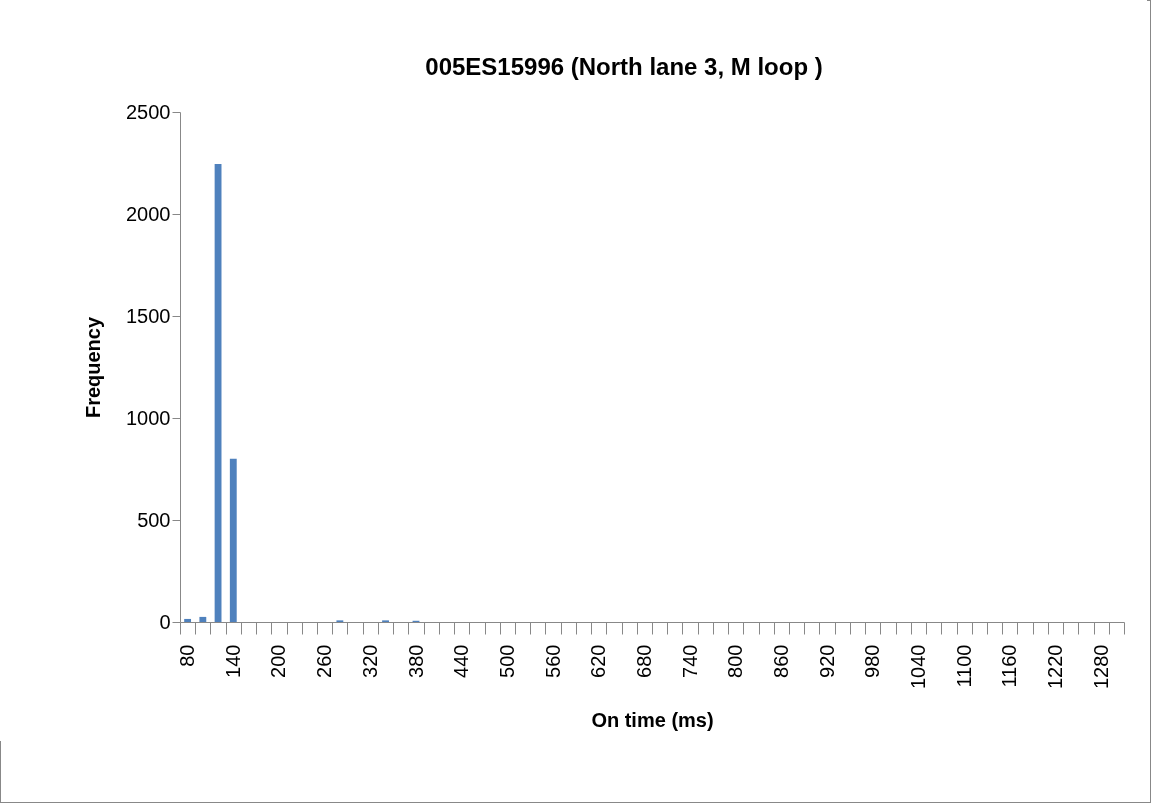 This screenshot has width=1151, height=803. Describe the element at coordinates (826, 661) in the screenshot. I see `x-tick-label: 920` at that location.